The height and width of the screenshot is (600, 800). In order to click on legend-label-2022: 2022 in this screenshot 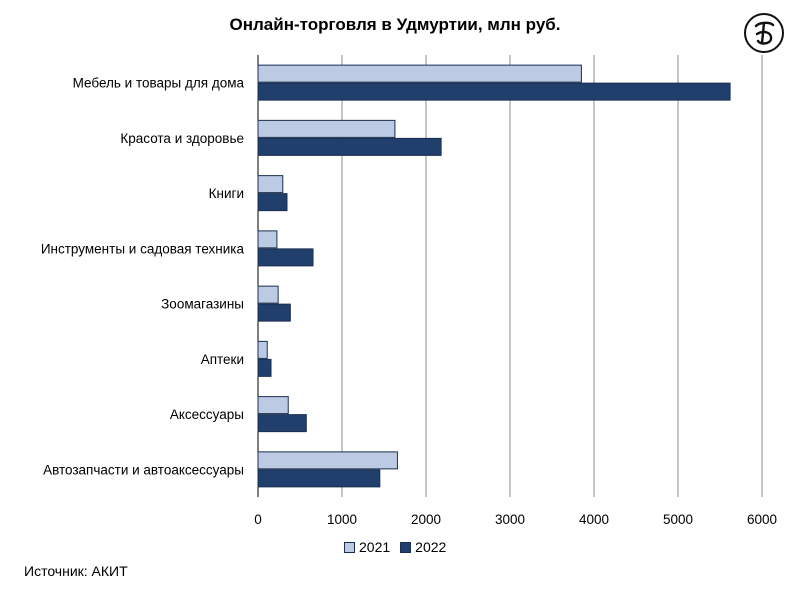, I will do `click(431, 547)`.